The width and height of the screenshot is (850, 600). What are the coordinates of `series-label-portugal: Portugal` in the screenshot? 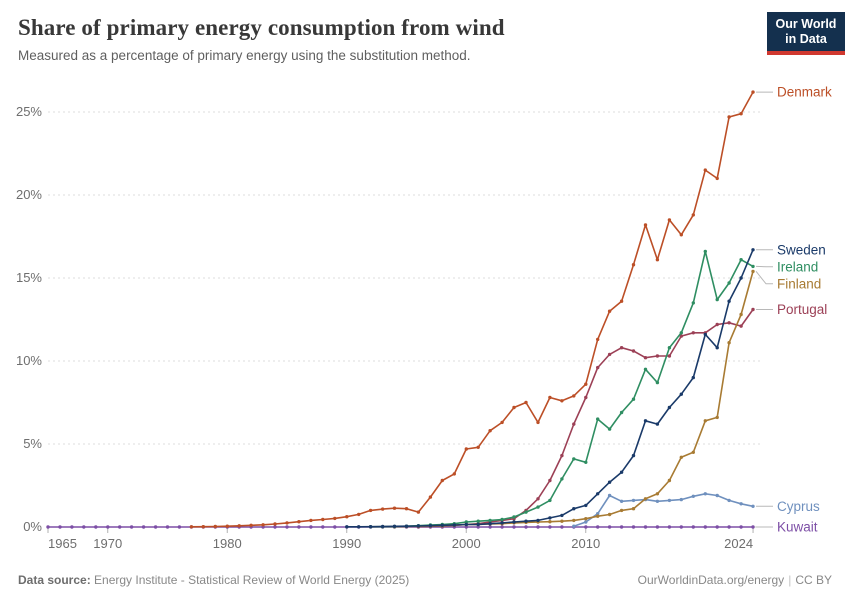 It's located at (802, 309).